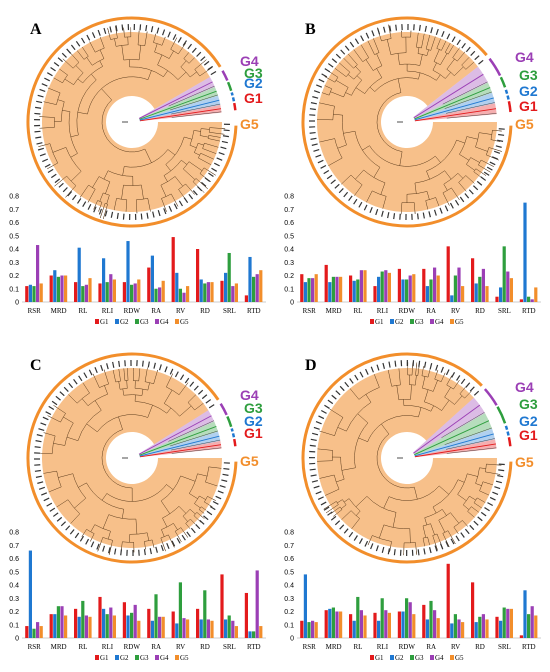  What do you see at coordinates (379, 658) in the screenshot?
I see `legend-label-g1: G1` at bounding box center [379, 658].